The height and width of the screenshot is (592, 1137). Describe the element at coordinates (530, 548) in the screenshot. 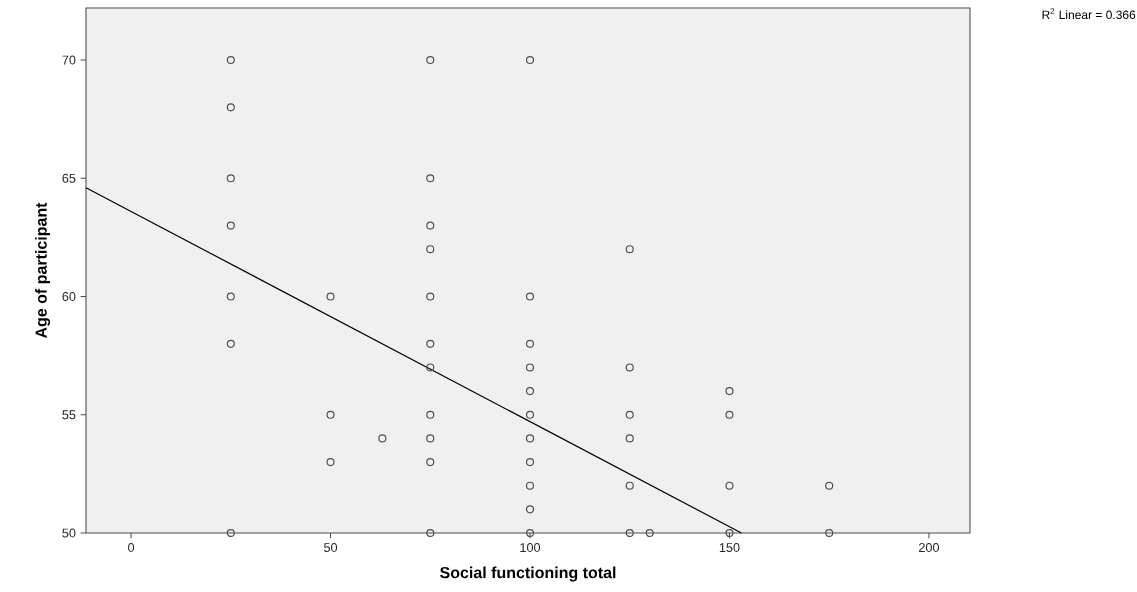

I see `x-tick-label: 100` at that location.